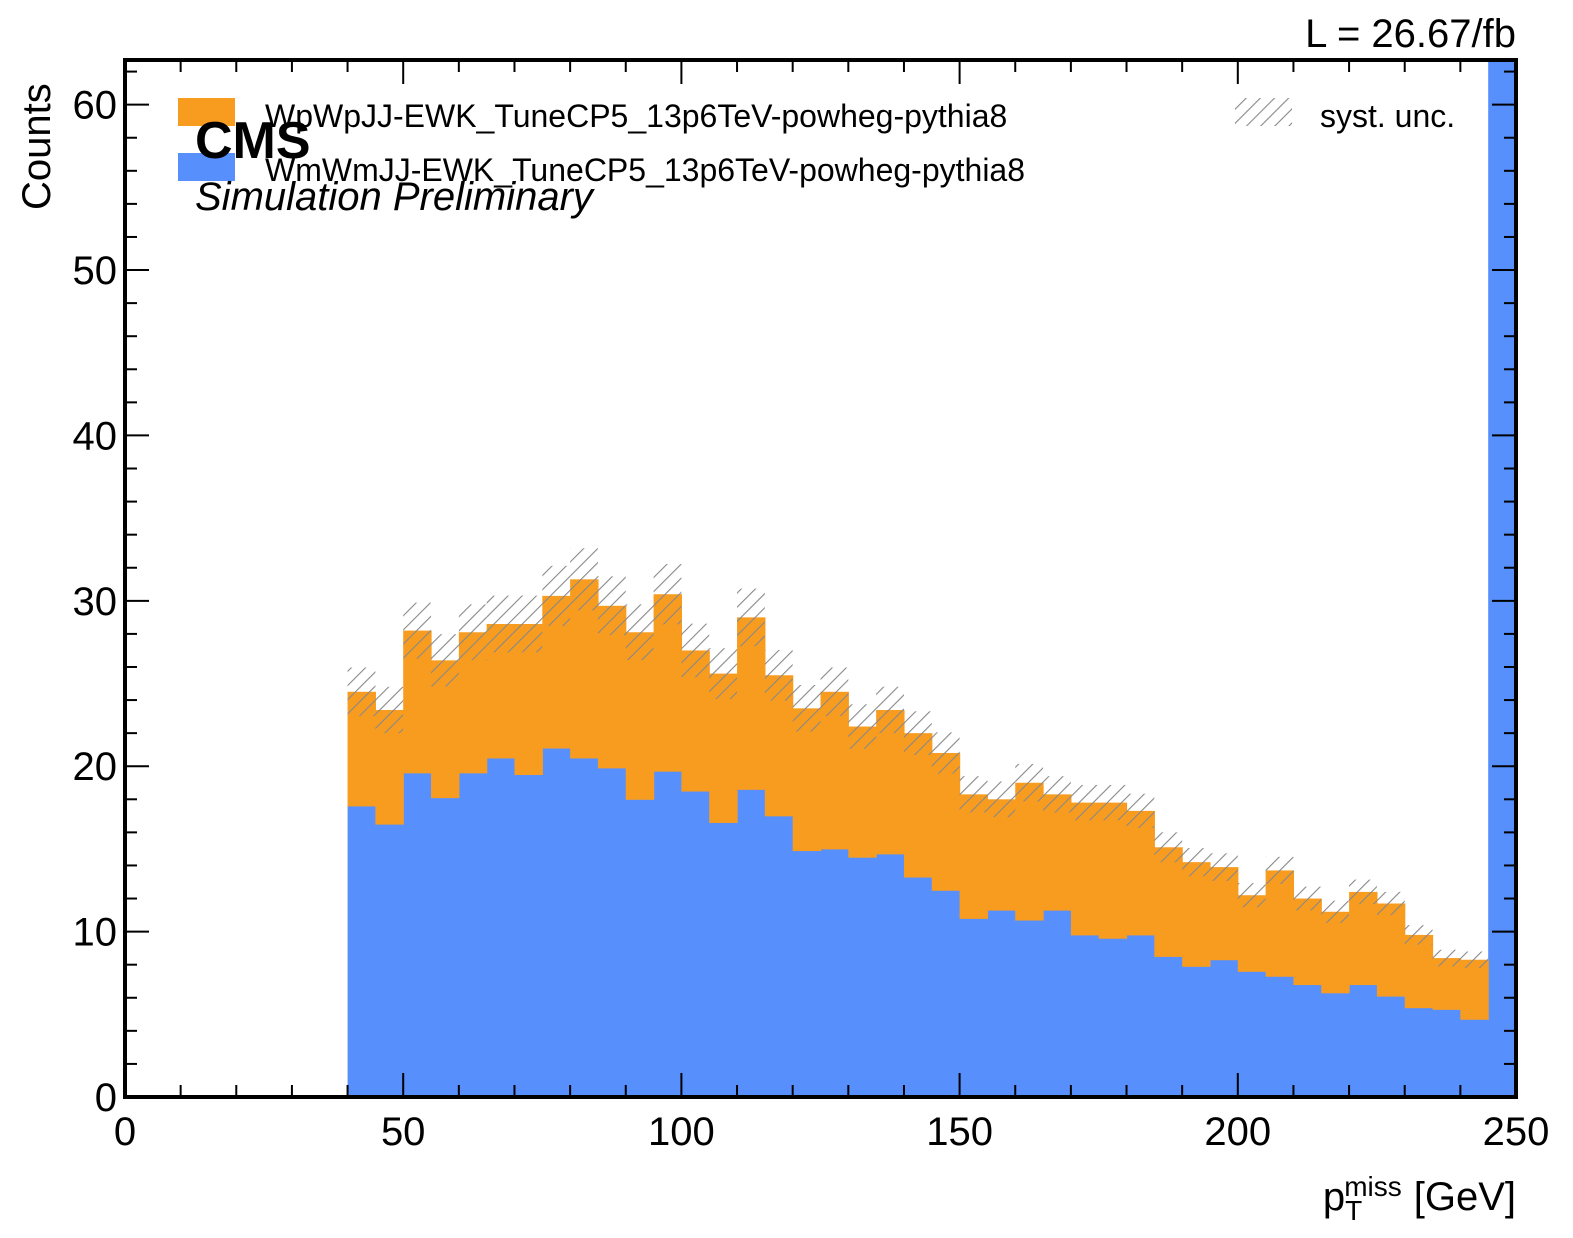  Describe the element at coordinates (95, 436) in the screenshot. I see `y-tick-label: 40` at that location.